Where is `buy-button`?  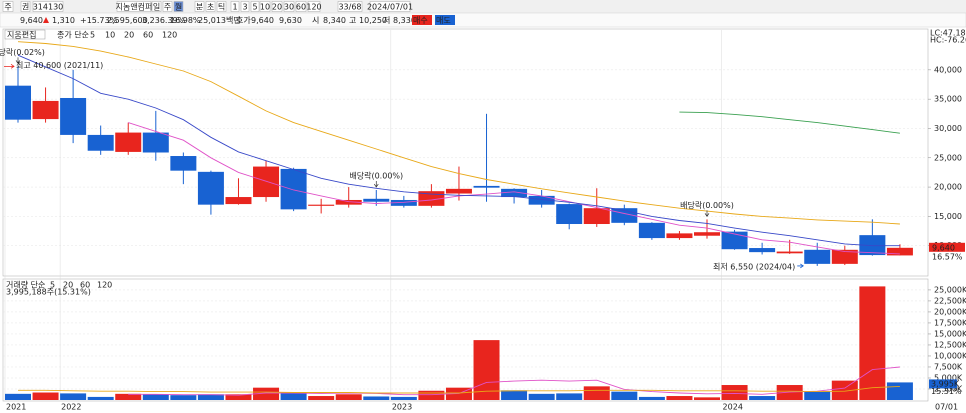
buy-button is located at coordinates (422, 20).